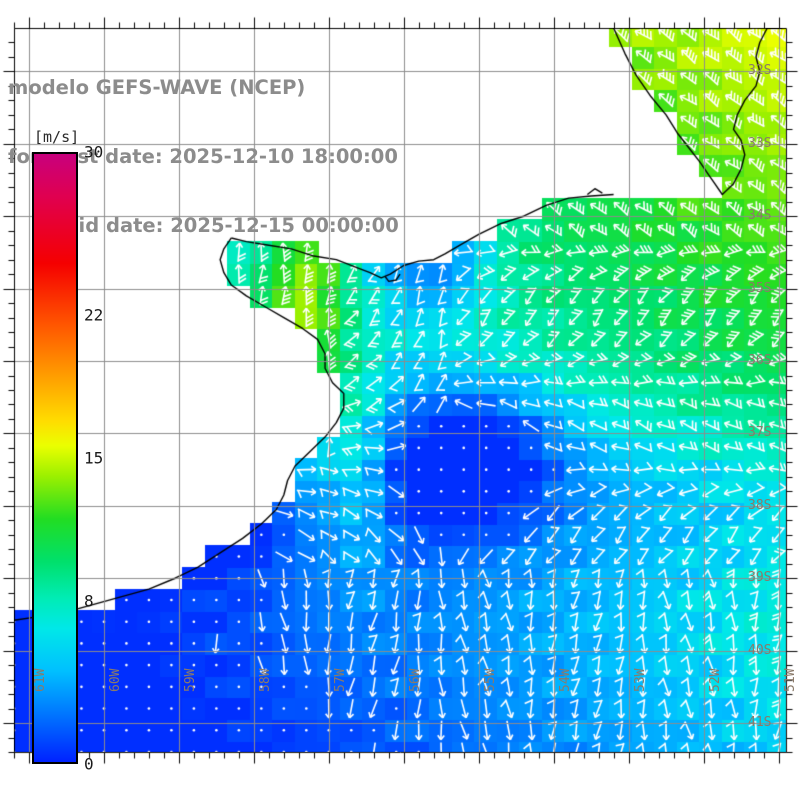 Image resolution: width=800 pixels, height=800 pixels. What do you see at coordinates (94, 315) in the screenshot?
I see `colorbar-tick-22: 22` at bounding box center [94, 315].